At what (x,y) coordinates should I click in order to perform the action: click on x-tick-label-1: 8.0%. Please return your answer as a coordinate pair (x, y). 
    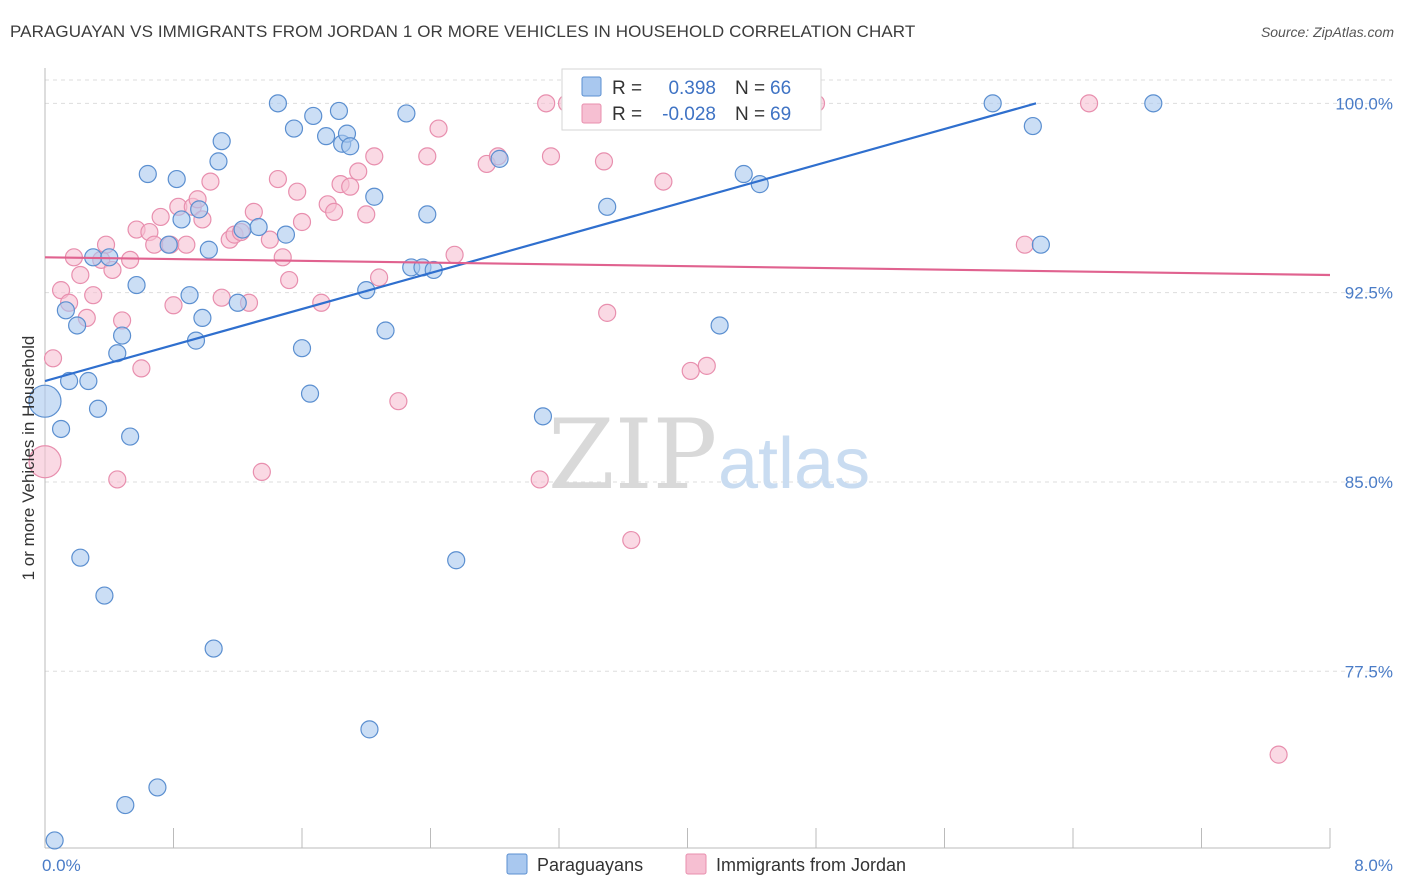
    Looking at the image, I should click on (1373, 865).